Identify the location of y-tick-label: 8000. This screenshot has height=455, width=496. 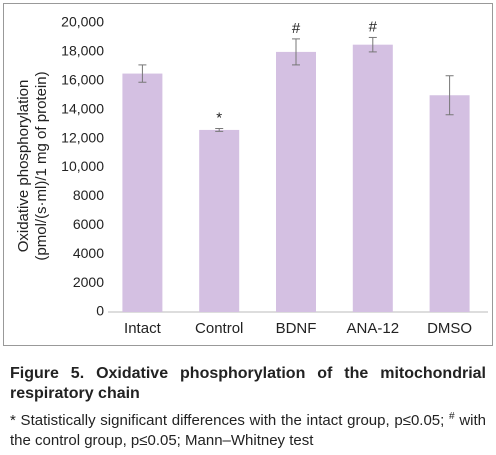
(88, 195).